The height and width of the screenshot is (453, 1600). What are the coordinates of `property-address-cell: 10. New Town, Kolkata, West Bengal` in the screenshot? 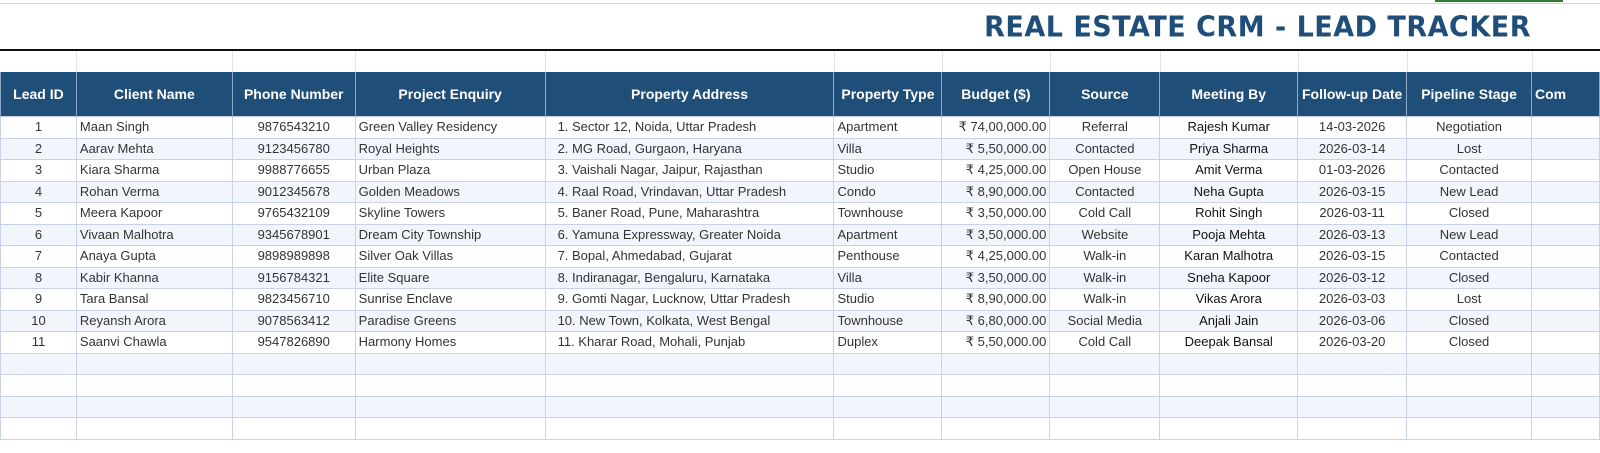 It's located at (689, 320).